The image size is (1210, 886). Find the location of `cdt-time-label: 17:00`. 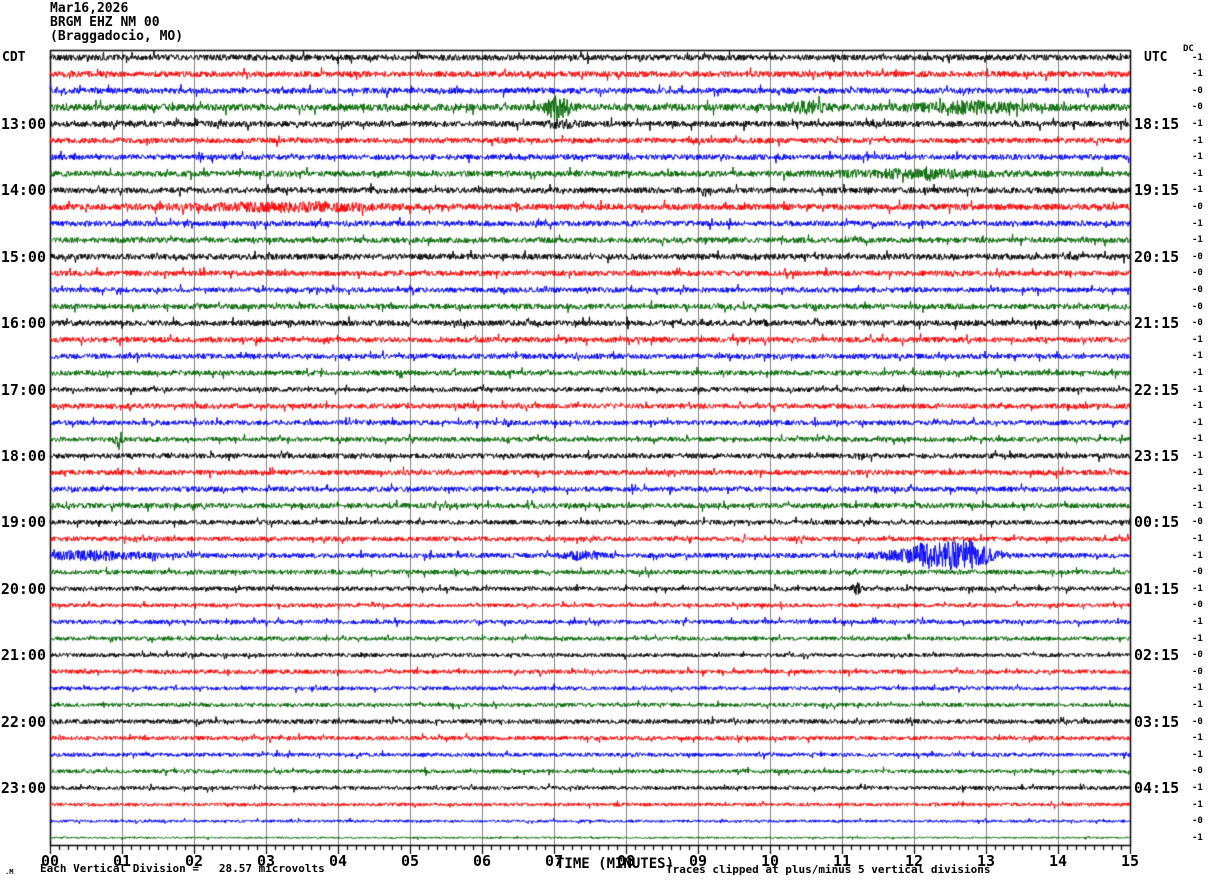

cdt-time-label: 17:00 is located at coordinates (23, 389).